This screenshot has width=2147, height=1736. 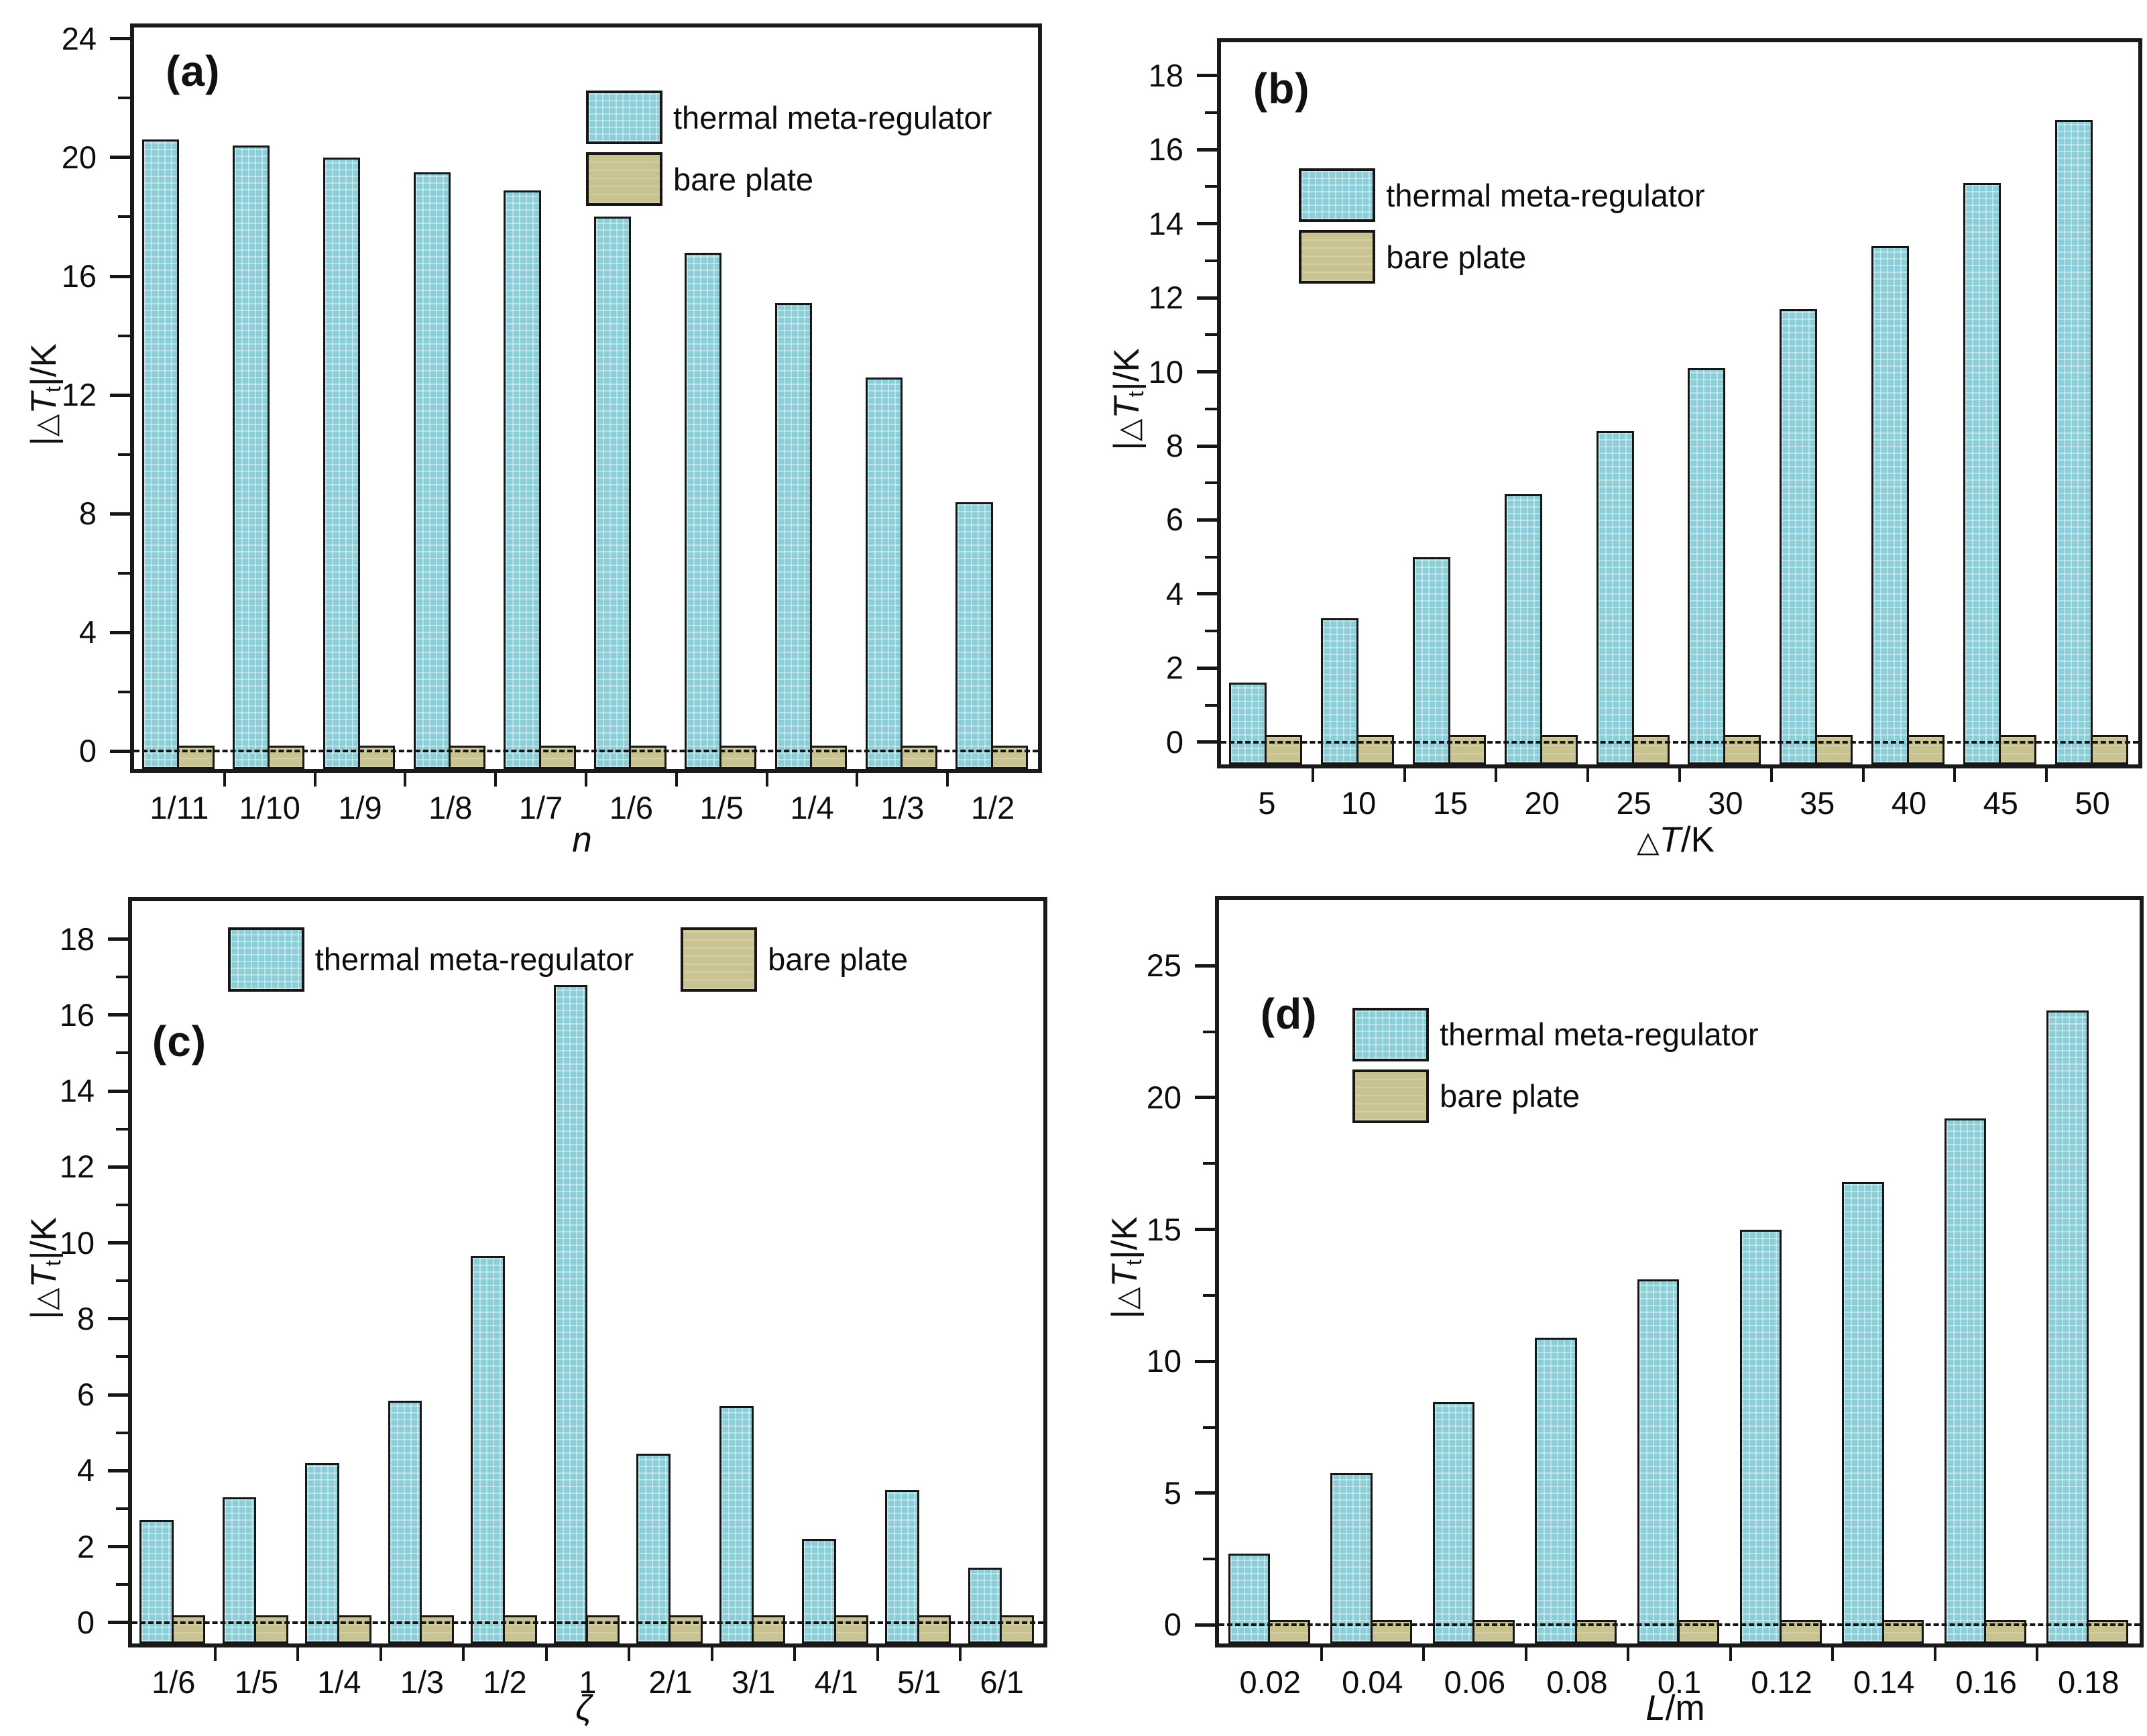 What do you see at coordinates (1124, 1238) in the screenshot?
I see `axis-label-part: |/K` at bounding box center [1124, 1238].